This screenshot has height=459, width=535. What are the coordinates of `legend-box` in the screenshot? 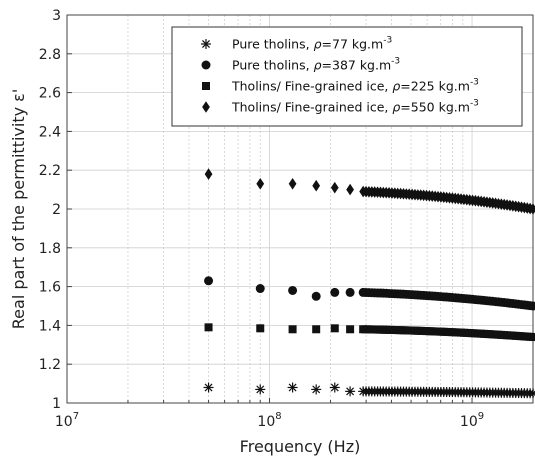 It's located at (347, 76).